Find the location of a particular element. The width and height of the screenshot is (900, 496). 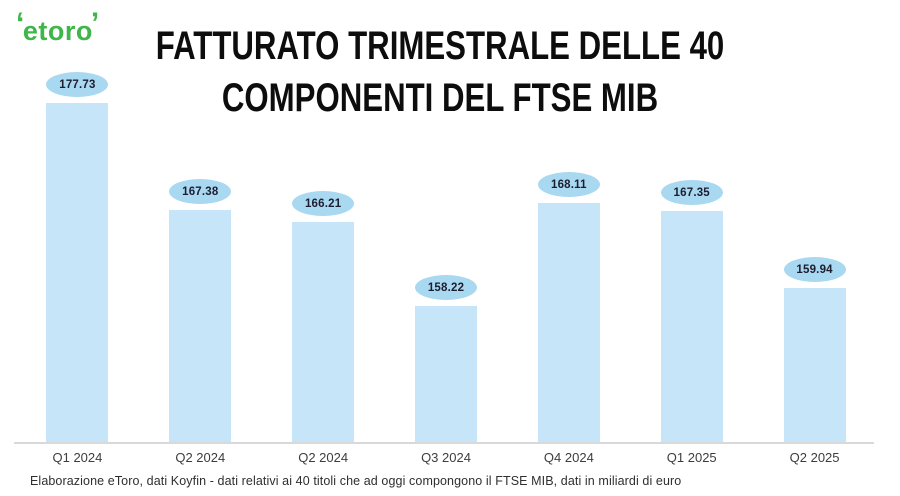

bull-horn-left-icon: ‘ is located at coordinates (20, 23).